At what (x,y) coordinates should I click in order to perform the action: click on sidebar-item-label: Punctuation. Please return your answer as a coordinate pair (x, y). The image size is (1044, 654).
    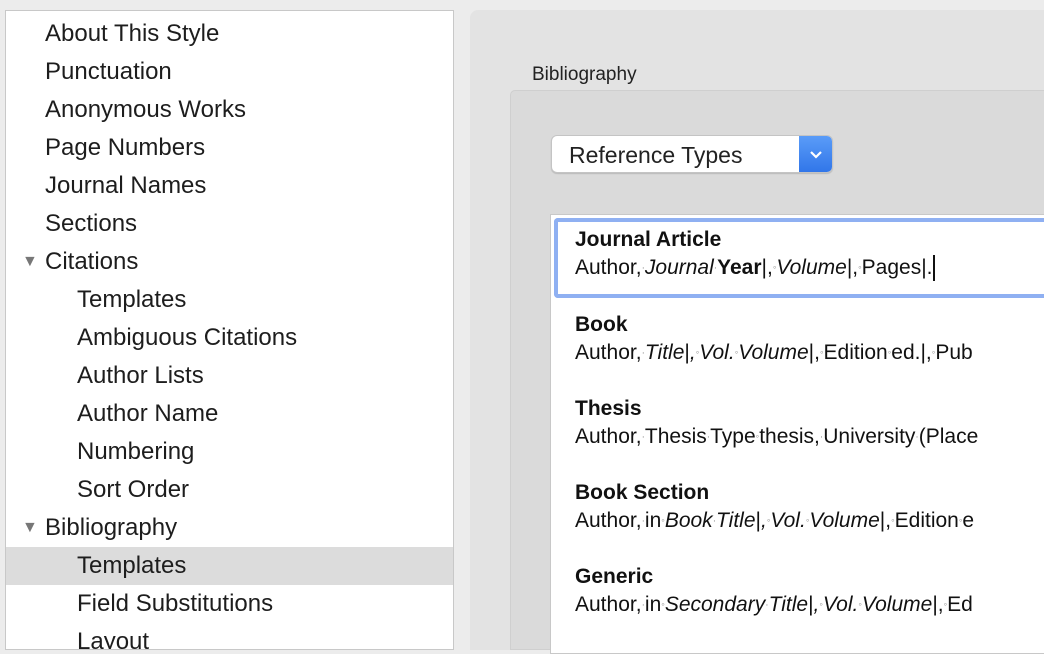
    Looking at the image, I should click on (108, 71).